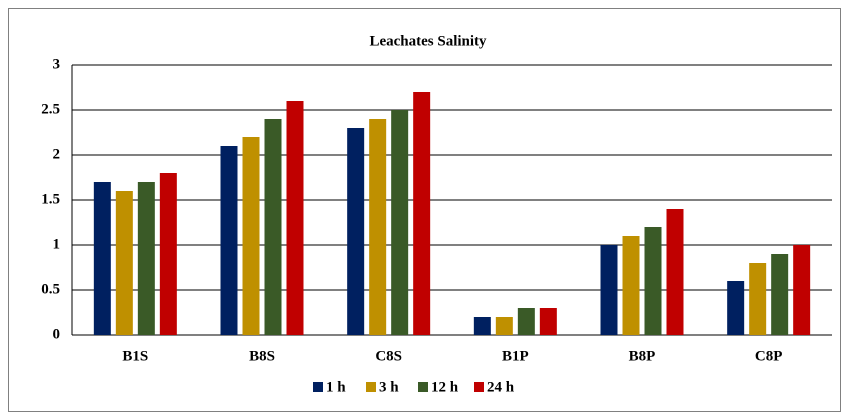 This screenshot has height=413, width=842. Describe the element at coordinates (389, 387) in the screenshot. I see `legend-label: 3 h` at that location.